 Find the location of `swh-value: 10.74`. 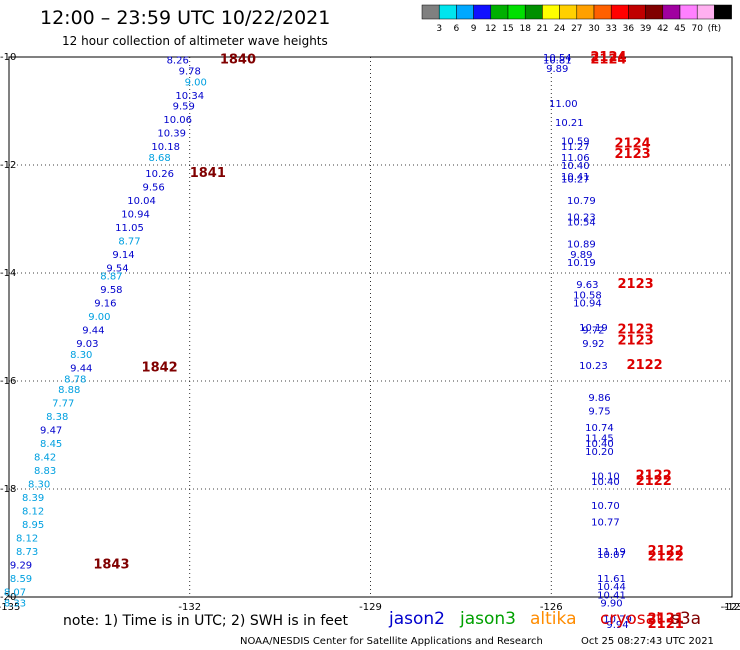

swh-value: 10.74 is located at coordinates (599, 428).